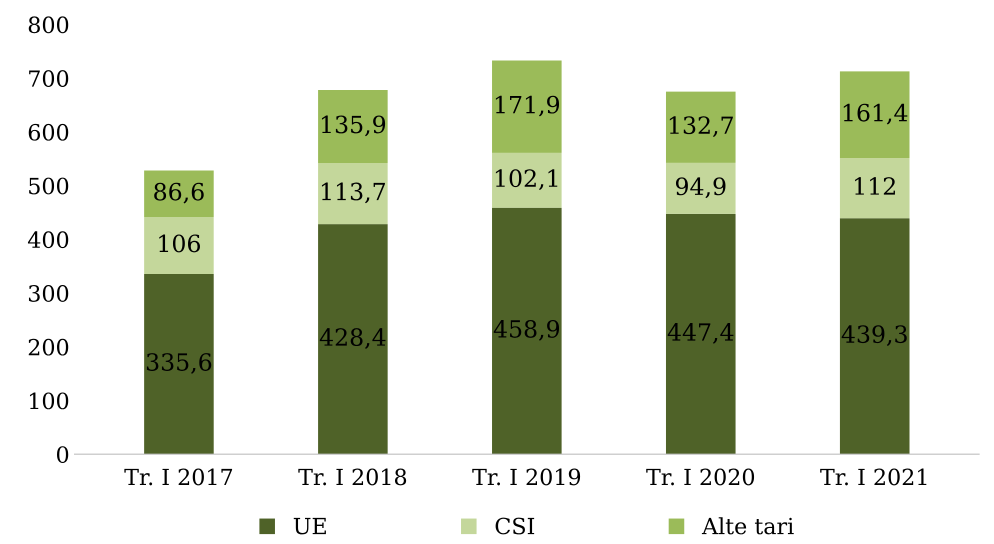 This screenshot has height=544, width=994. I want to click on x-tick-label: Tr. I 2020, so click(700, 477).